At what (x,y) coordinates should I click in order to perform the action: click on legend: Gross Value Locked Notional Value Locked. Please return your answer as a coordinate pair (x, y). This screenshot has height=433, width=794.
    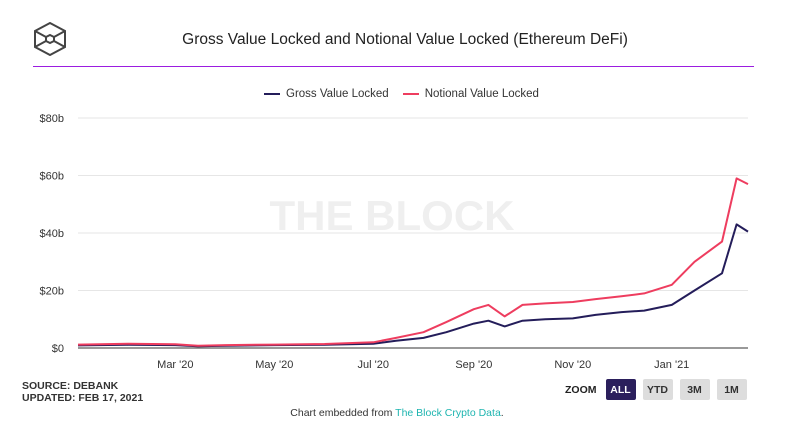
    Looking at the image, I should click on (401, 94).